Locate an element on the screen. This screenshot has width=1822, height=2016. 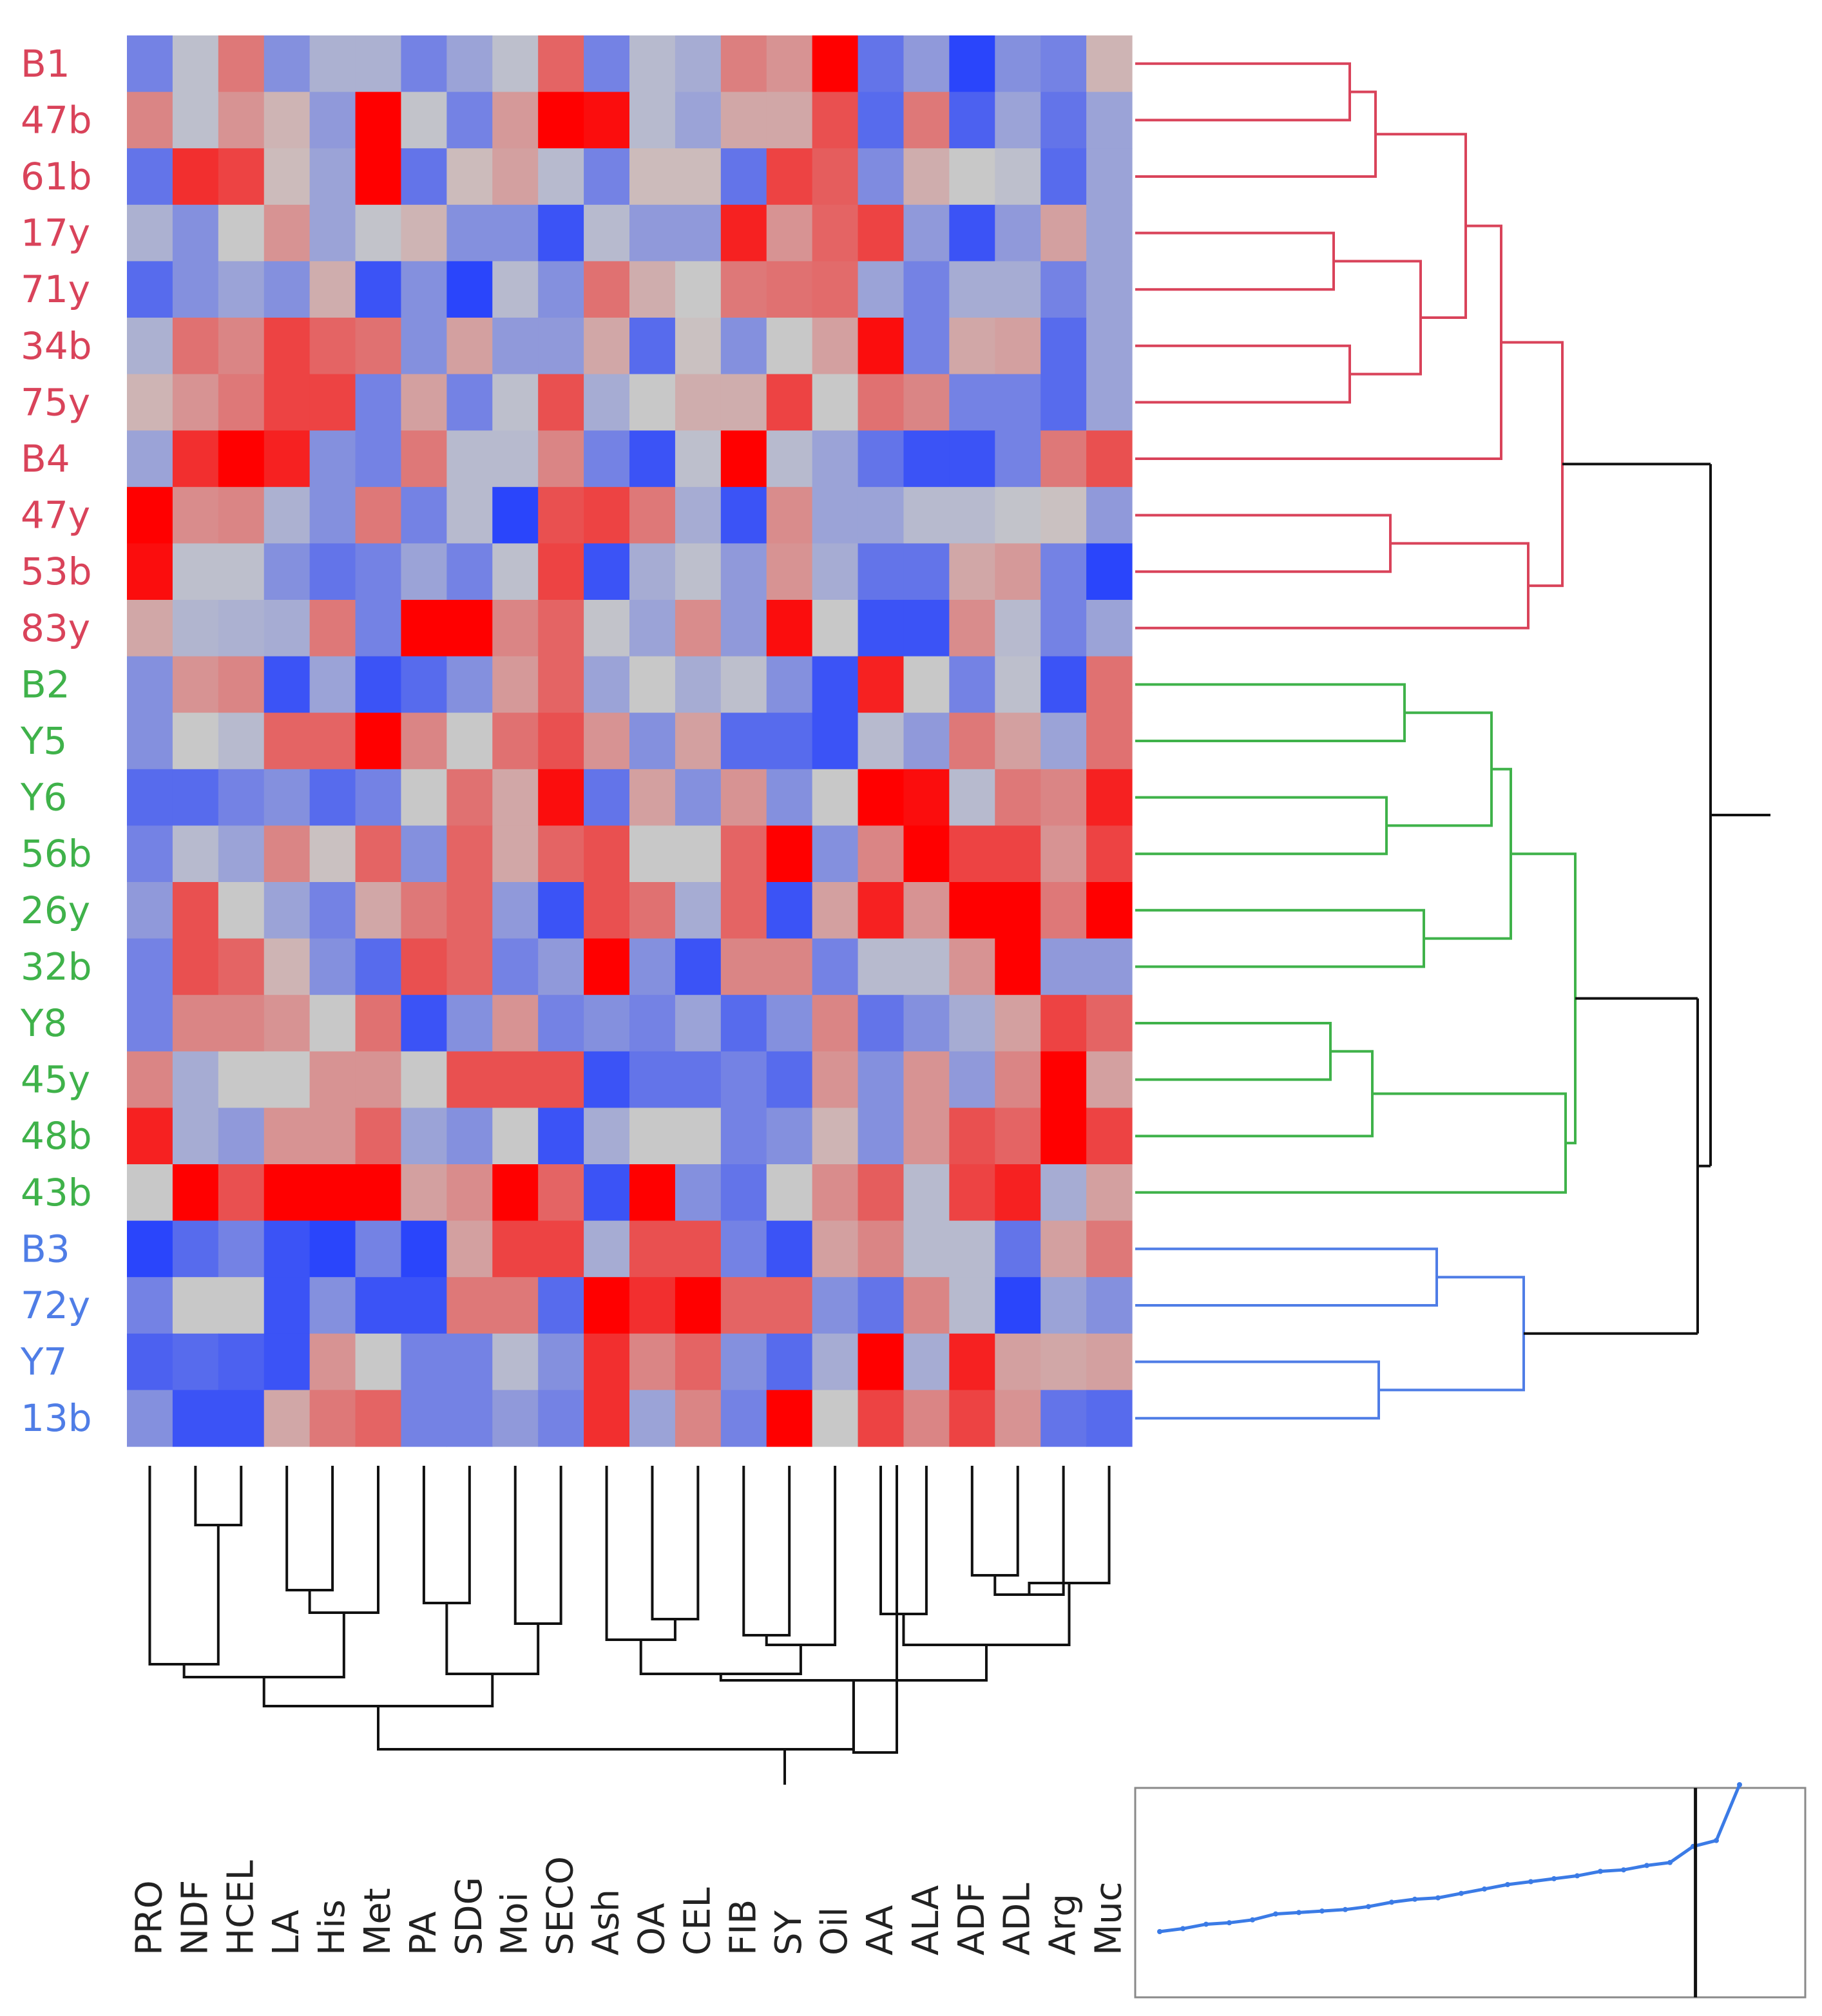
column-label: CEL is located at coordinates (697, 1921).